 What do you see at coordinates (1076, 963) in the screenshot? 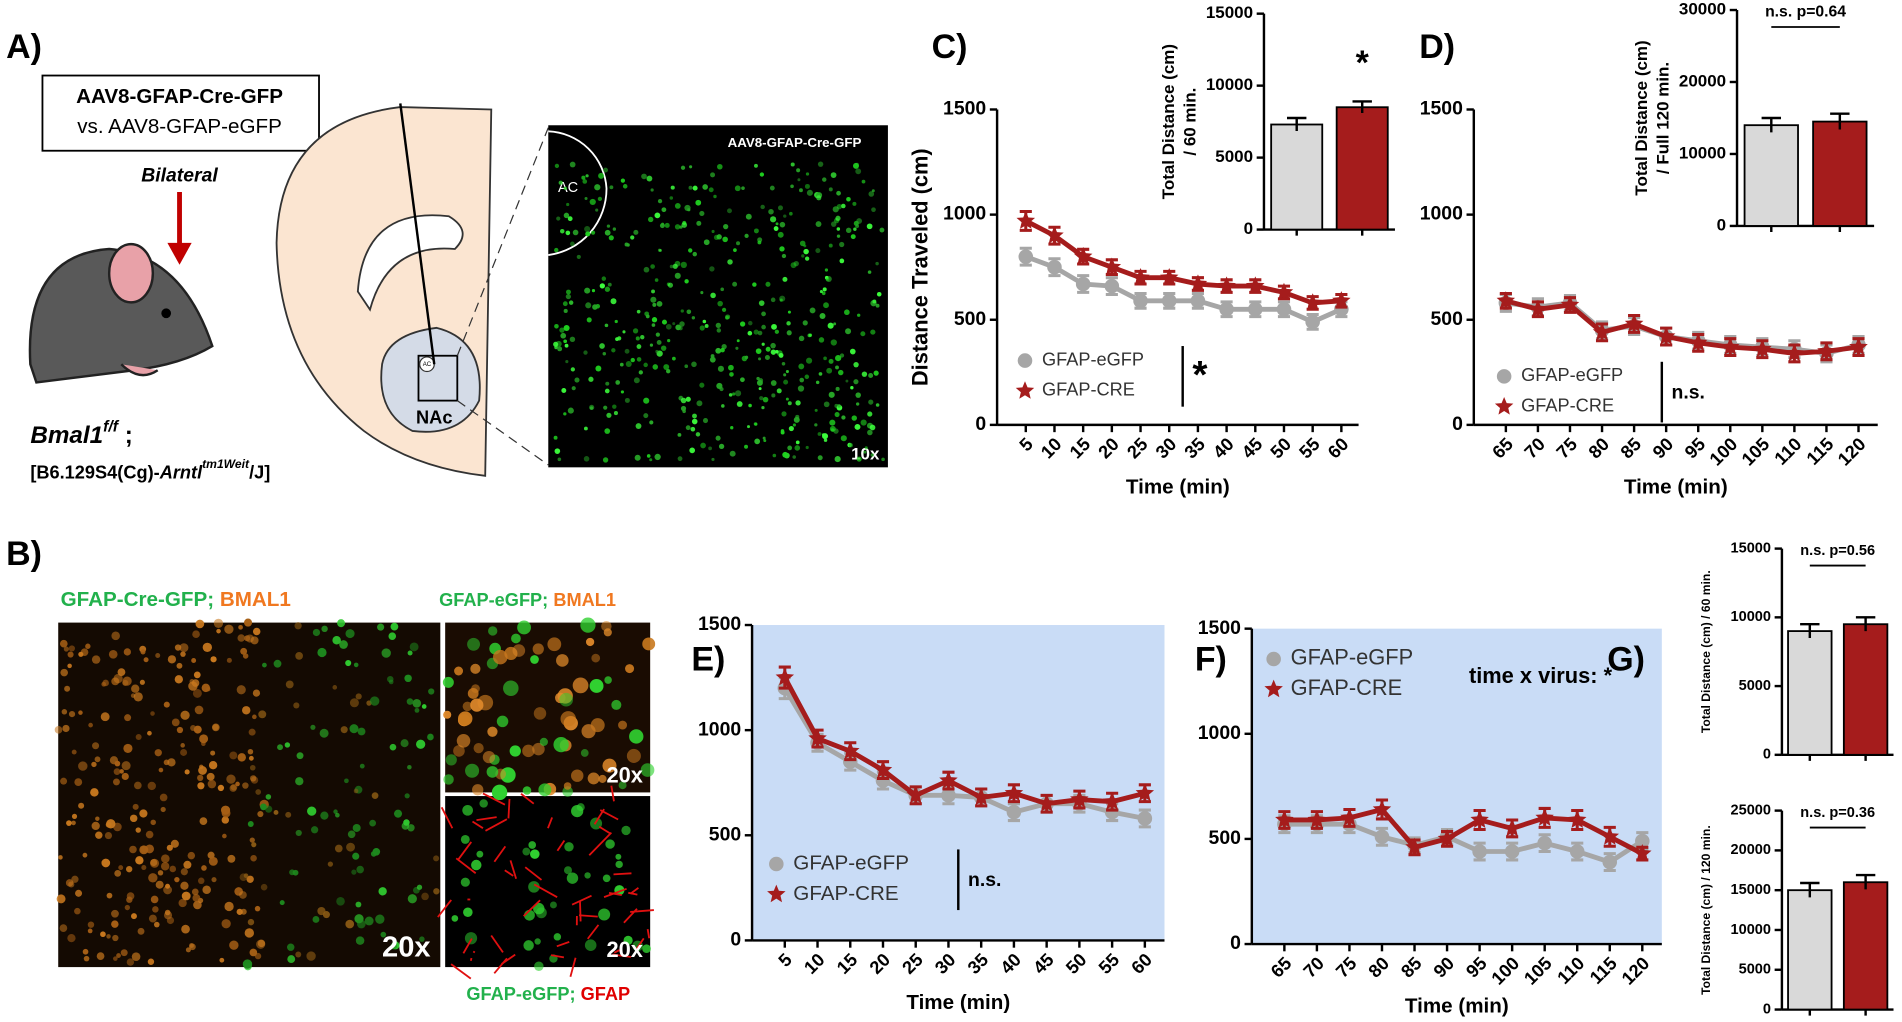
I see `x-tick-label: 50` at bounding box center [1076, 963].